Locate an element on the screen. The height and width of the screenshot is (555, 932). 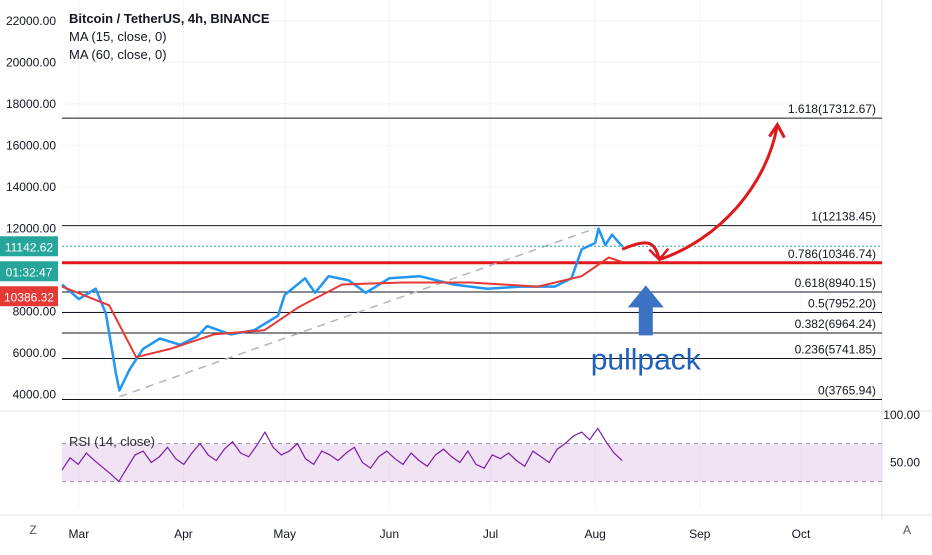
y-tick-label: 18000.00 is located at coordinates (31, 104).